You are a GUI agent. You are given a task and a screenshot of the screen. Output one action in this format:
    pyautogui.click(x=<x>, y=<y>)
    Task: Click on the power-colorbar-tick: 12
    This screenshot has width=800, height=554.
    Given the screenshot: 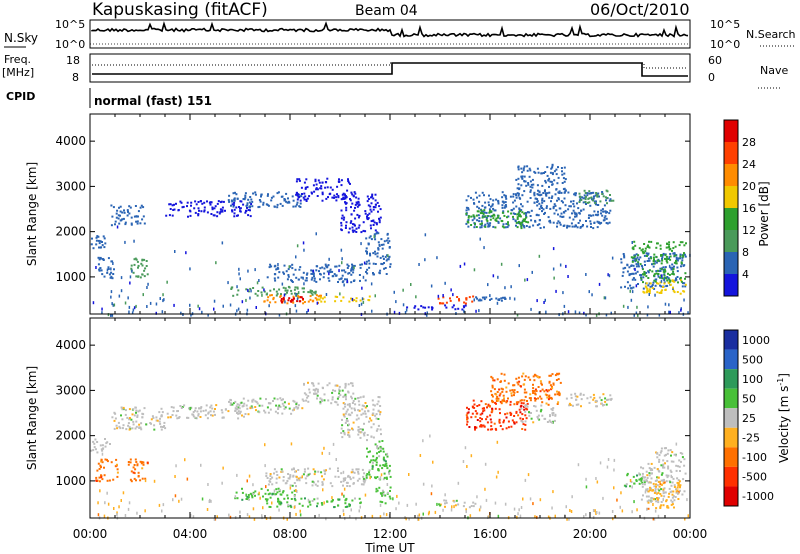 What is the action you would take?
    pyautogui.click(x=749, y=230)
    